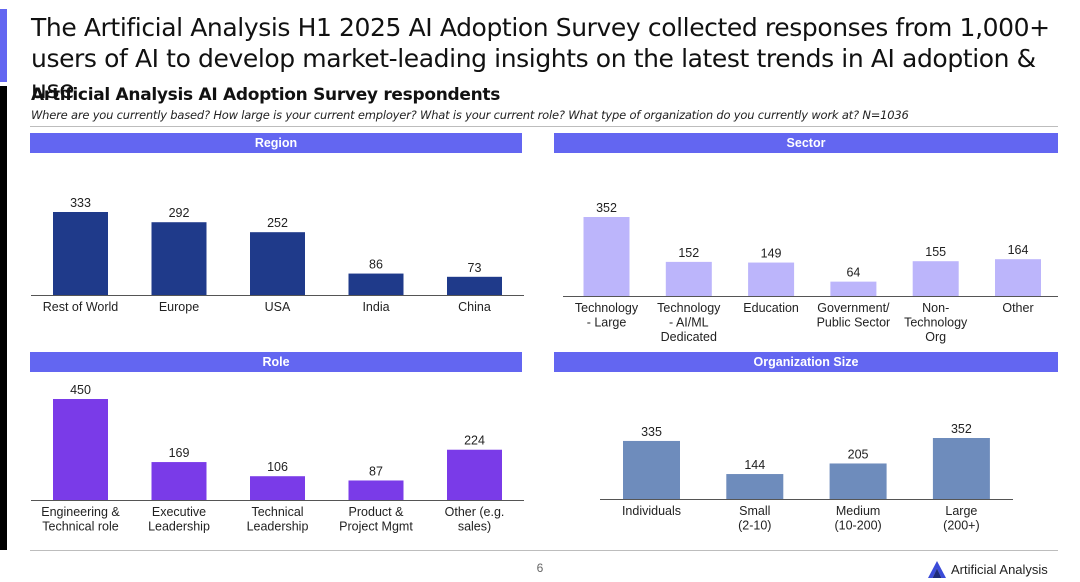 Image resolution: width=1080 pixels, height=582 pixels. I want to click on org-size-category-label: Individuals, so click(651, 511).